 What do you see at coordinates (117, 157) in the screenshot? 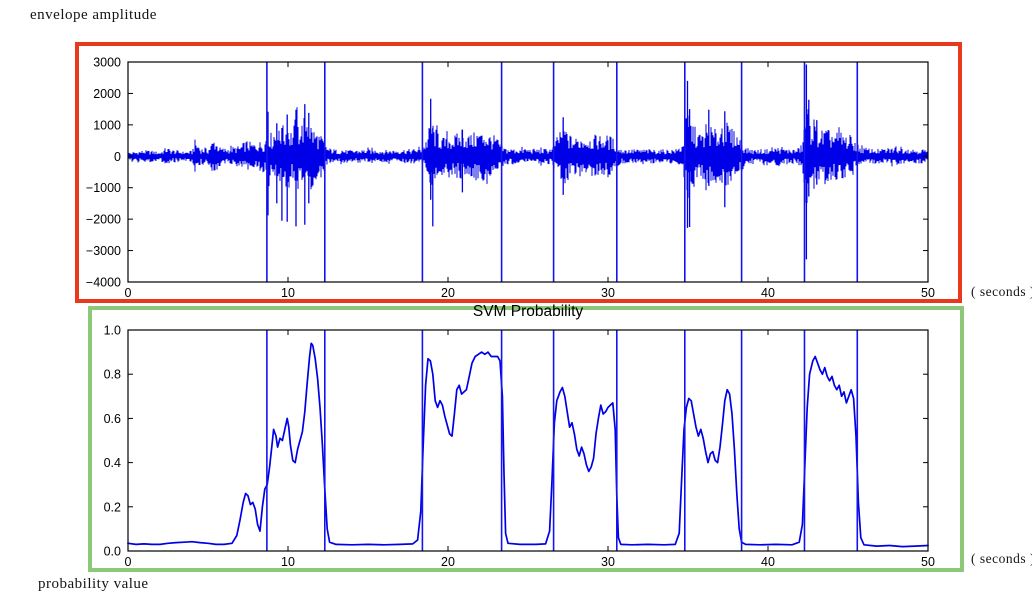
I see `y-tick-label: 0` at bounding box center [117, 157].